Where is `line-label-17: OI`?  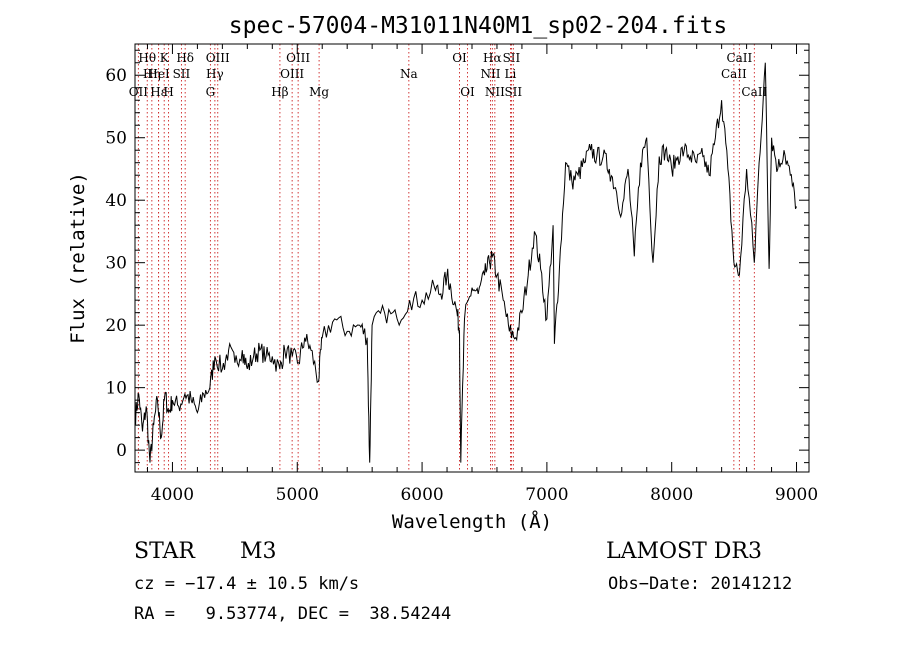 line-label-17: OI is located at coordinates (459, 58).